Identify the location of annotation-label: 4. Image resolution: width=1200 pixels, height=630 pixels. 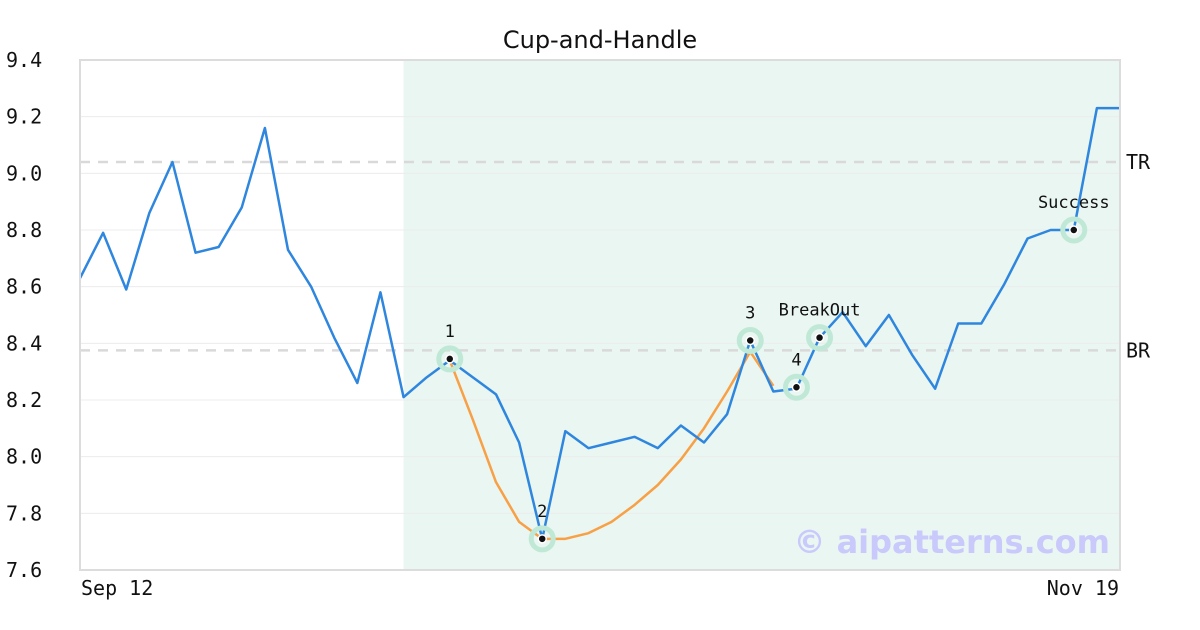
(796, 360).